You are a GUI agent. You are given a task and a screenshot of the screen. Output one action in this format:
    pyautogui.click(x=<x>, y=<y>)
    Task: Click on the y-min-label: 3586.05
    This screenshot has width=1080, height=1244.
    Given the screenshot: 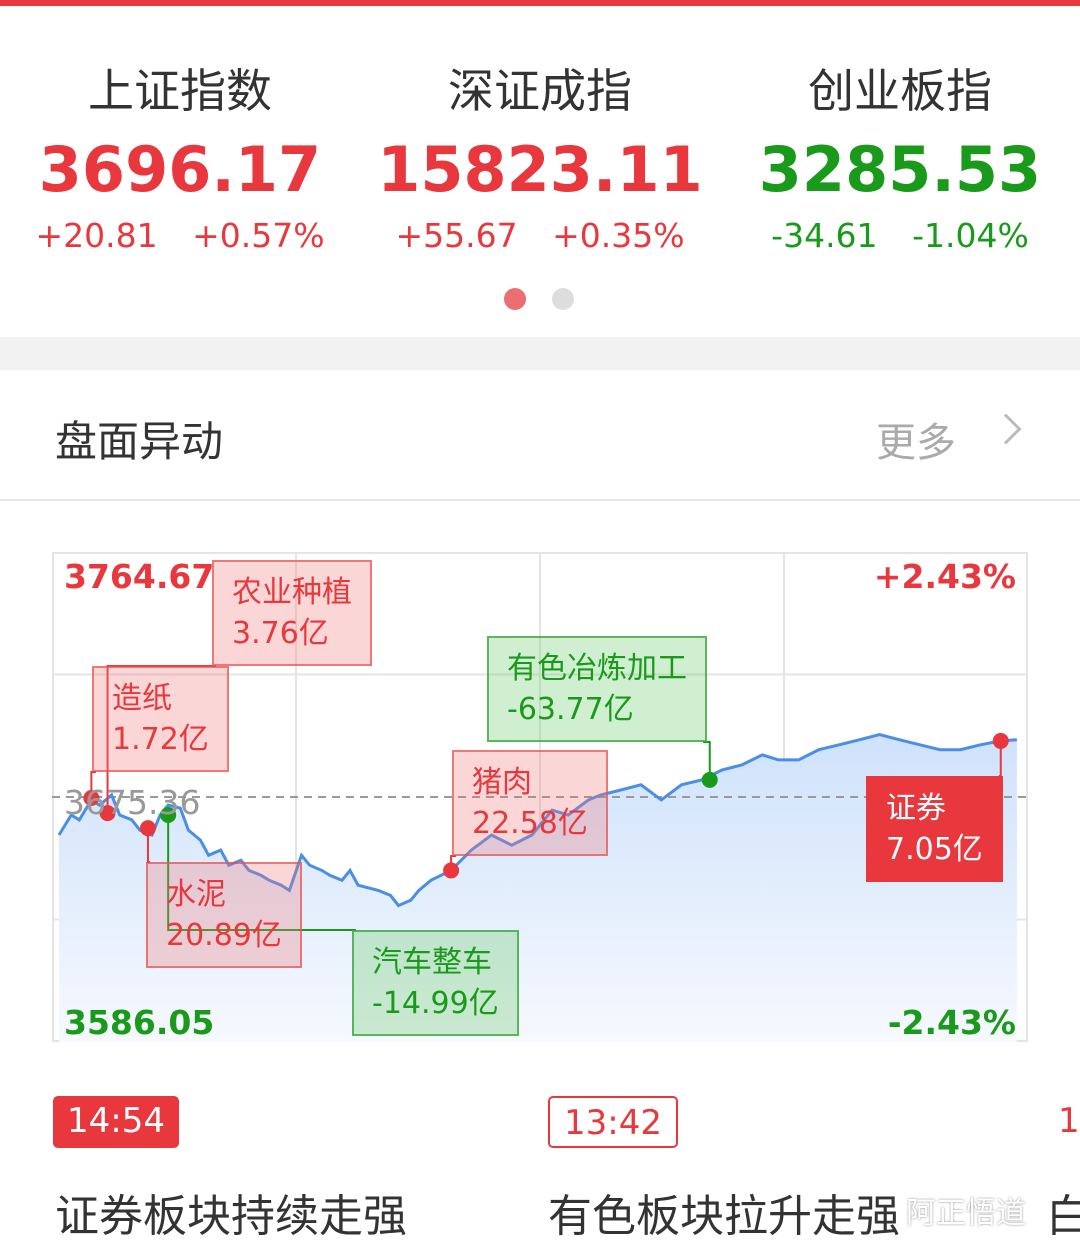 What is the action you would take?
    pyautogui.click(x=139, y=1022)
    